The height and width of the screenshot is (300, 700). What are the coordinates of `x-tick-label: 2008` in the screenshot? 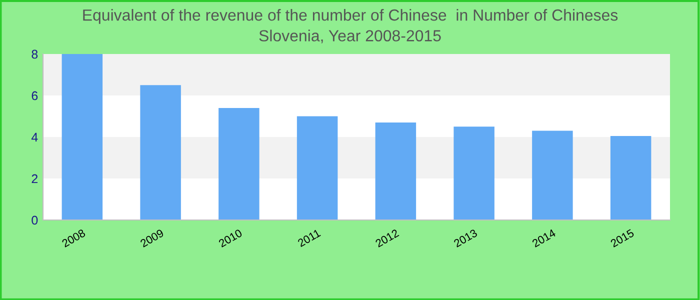 It's located at (73, 238).